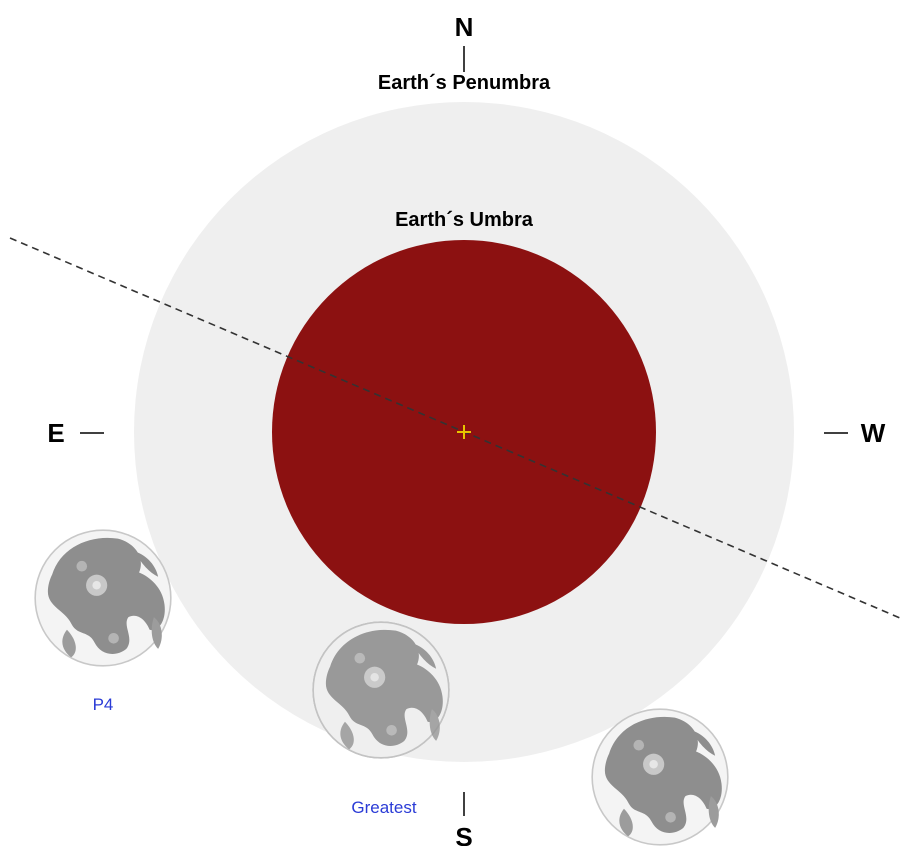 The height and width of the screenshot is (846, 900). Describe the element at coordinates (383, 807) in the screenshot. I see `moon-label-greatest: Greatest` at that location.